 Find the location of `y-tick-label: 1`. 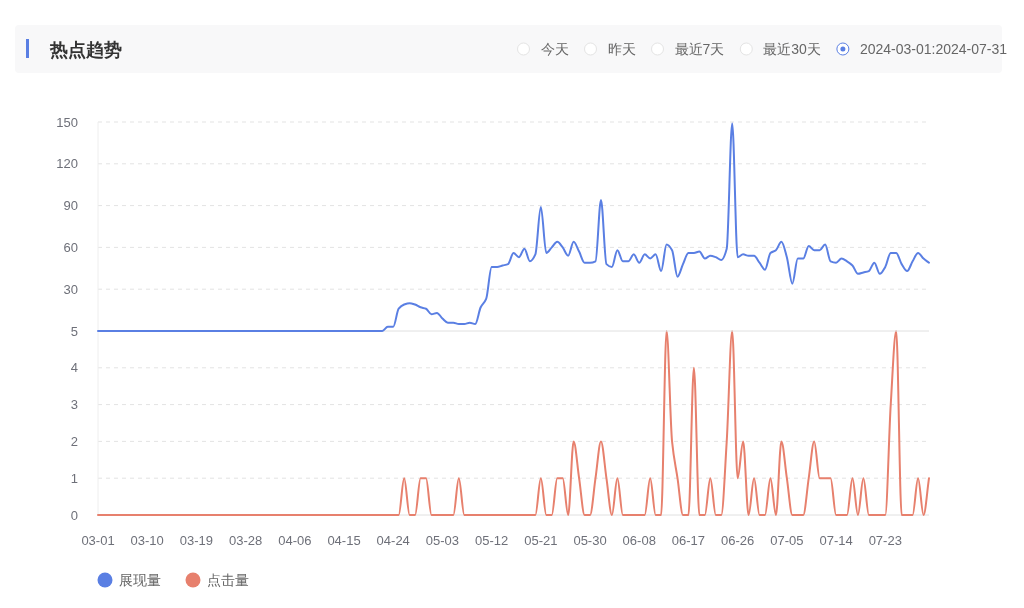

y-tick-label: 1 is located at coordinates (74, 478).